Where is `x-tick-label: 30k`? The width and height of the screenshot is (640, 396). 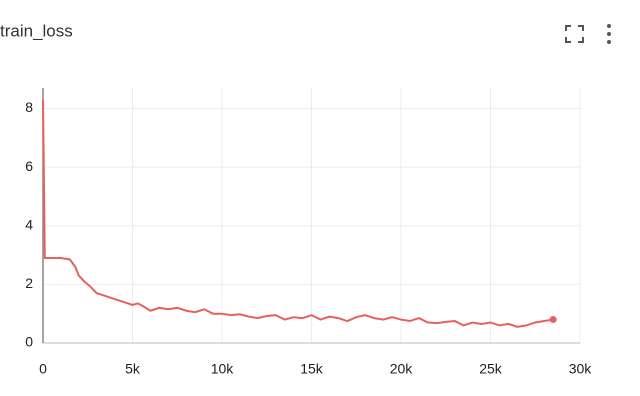
x-tick-label: 30k is located at coordinates (581, 369).